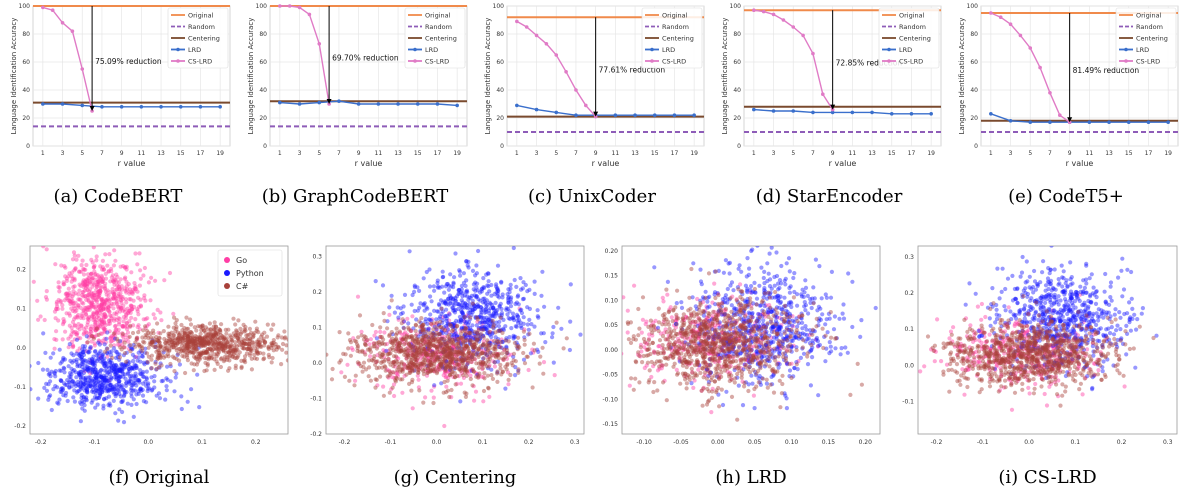 The image size is (1185, 495). Describe the element at coordinates (991, 153) in the screenshot. I see `x-tick-label: 1` at that location.